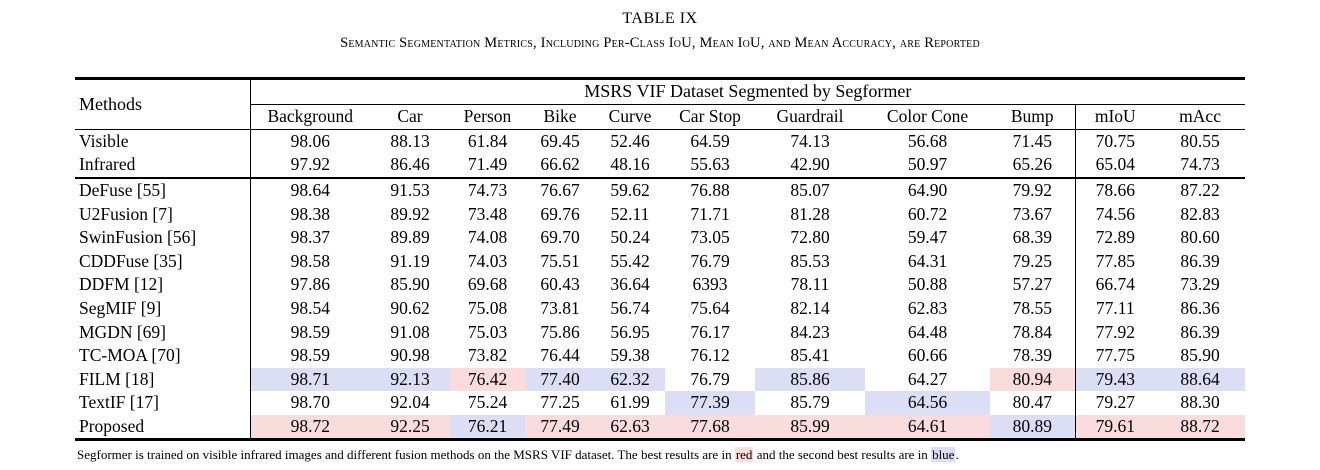  What do you see at coordinates (927, 427) in the screenshot?
I see `value-cell: 64.61` at bounding box center [927, 427].